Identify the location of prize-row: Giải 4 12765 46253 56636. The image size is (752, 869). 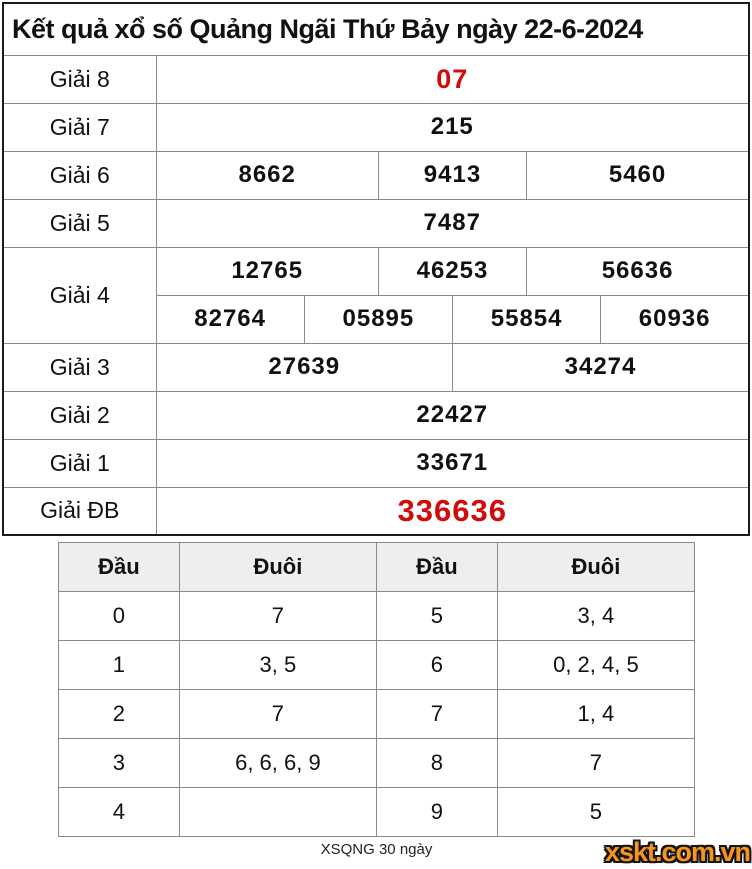
(376, 295).